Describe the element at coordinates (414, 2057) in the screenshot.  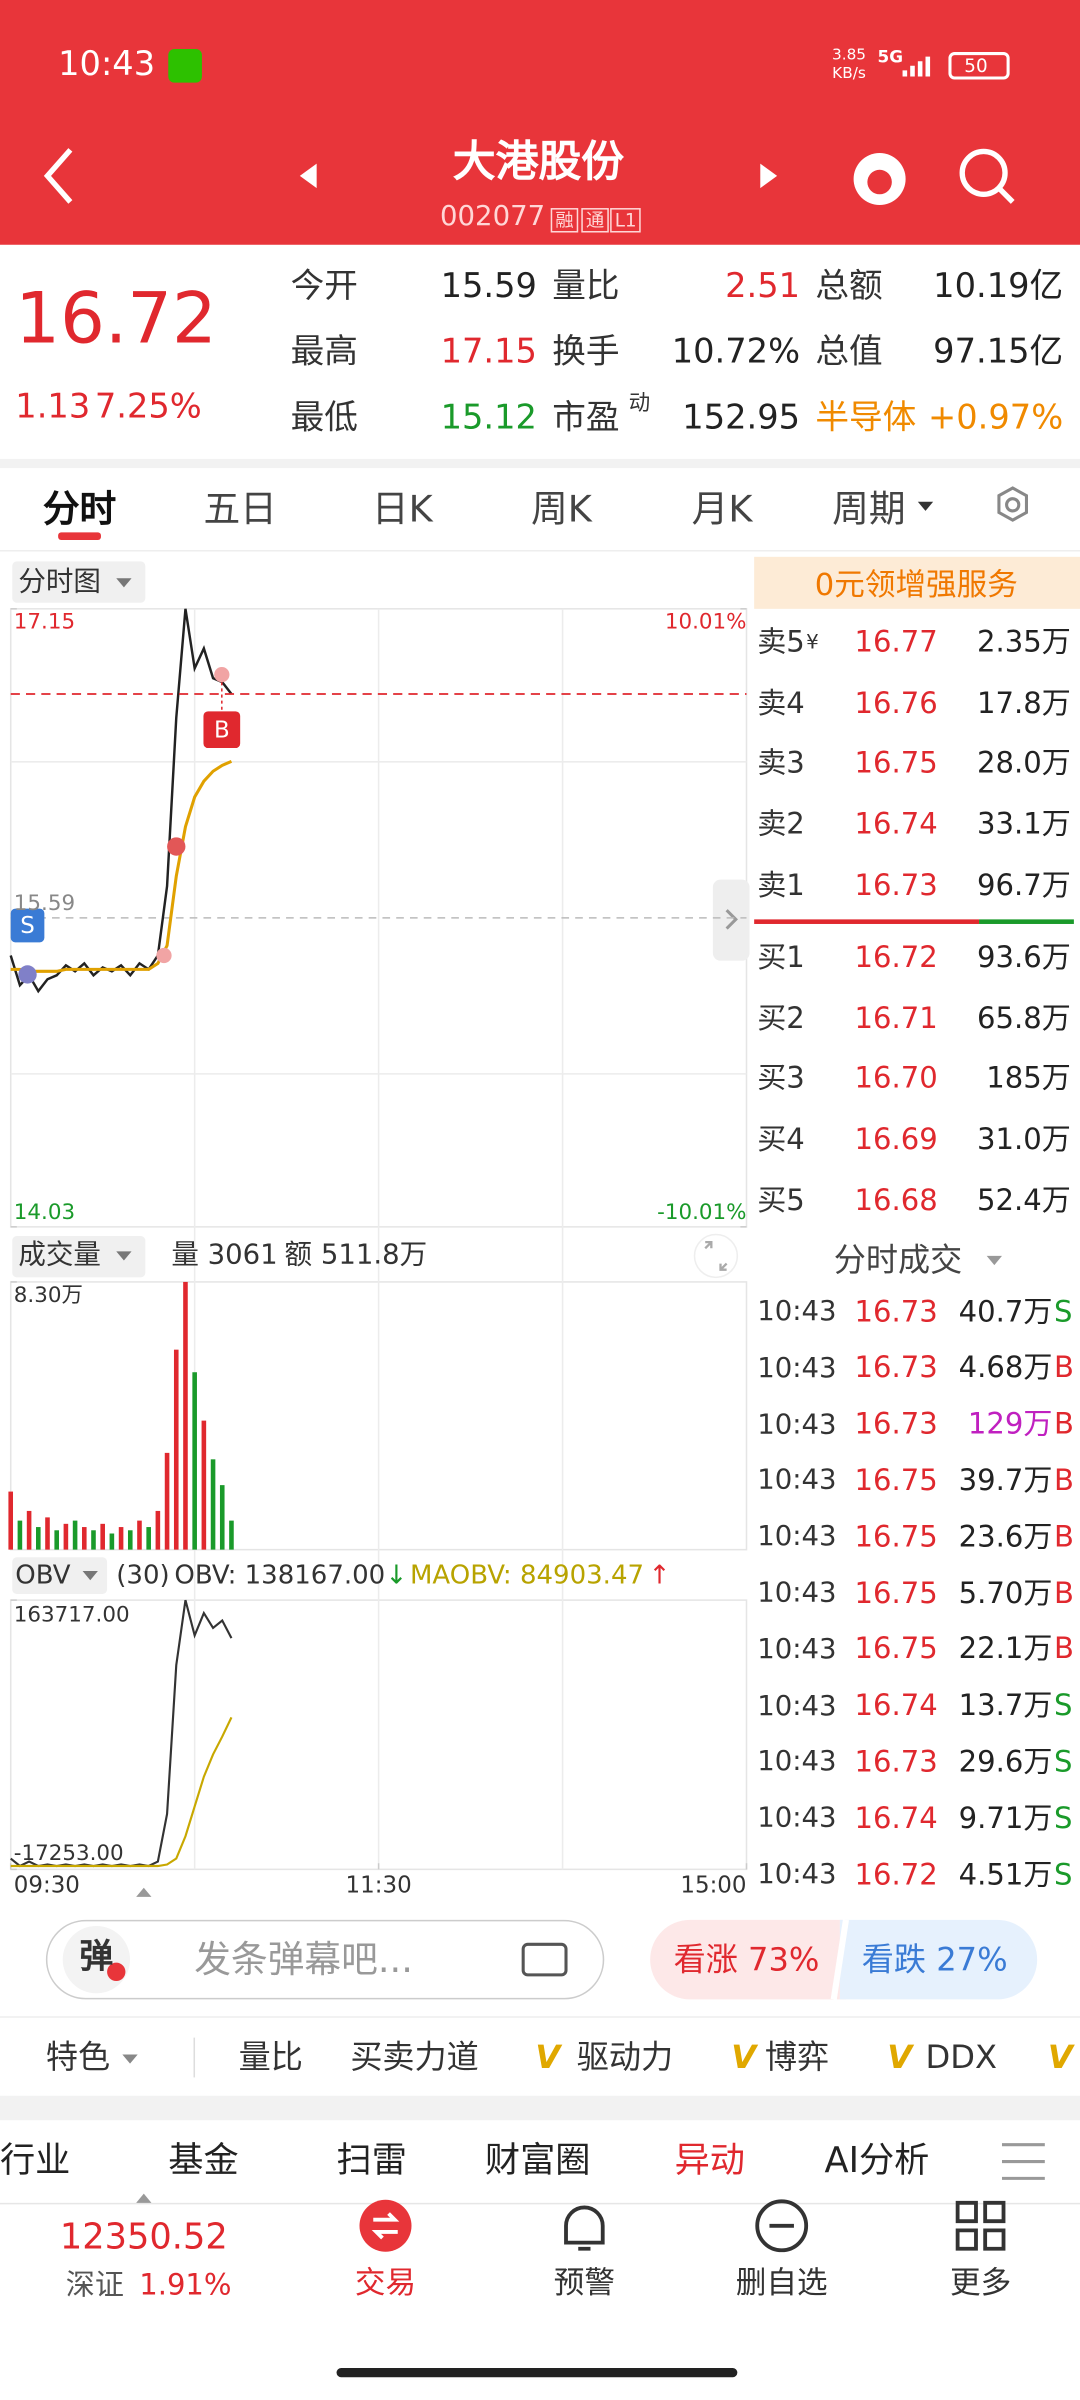
I see `feature-item: 买卖力道` at that location.